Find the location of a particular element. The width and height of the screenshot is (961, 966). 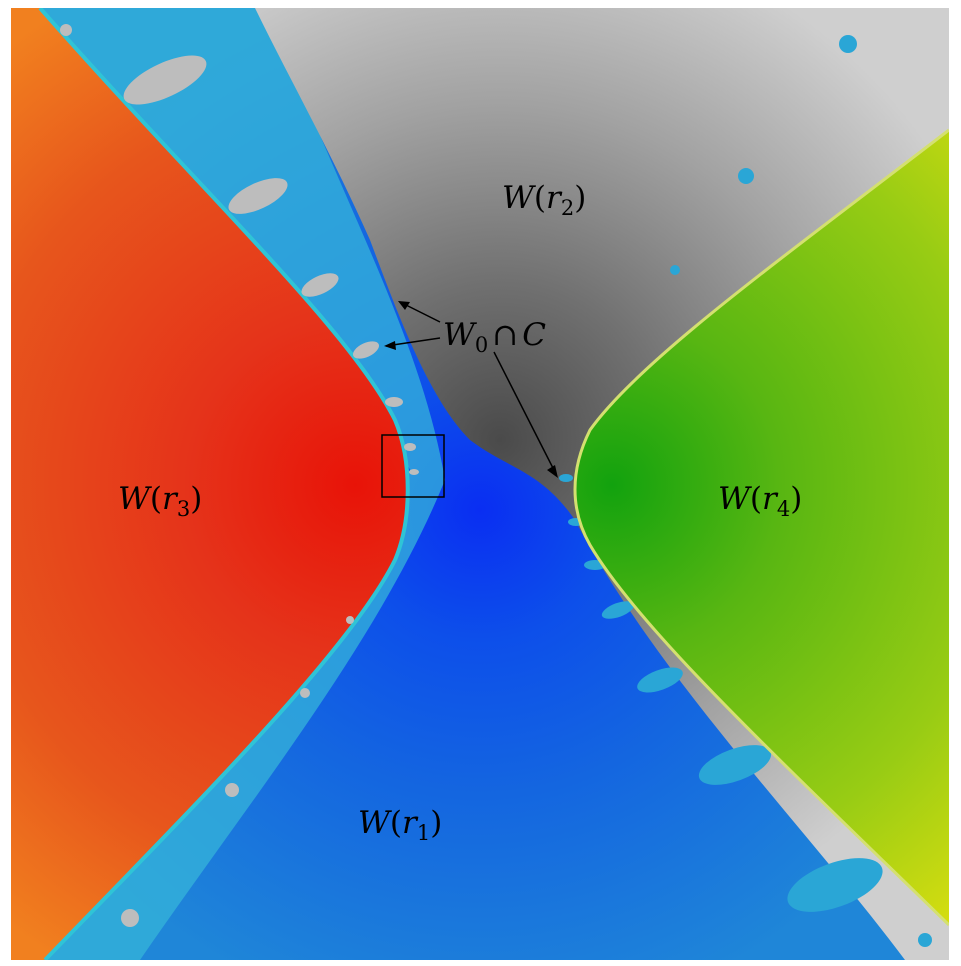

arrowheads is located at coordinates (471, 389).